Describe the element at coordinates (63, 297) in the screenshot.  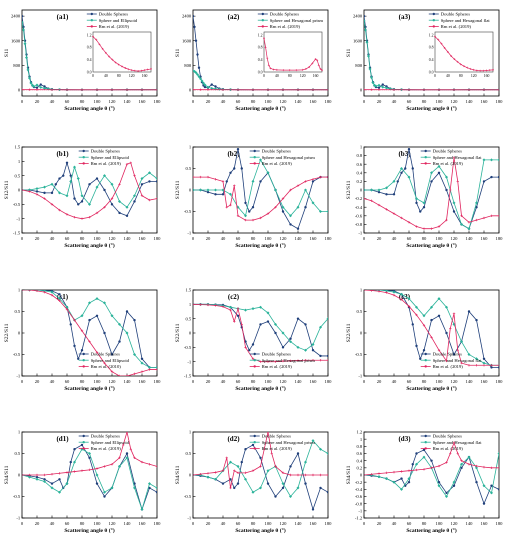
I see `panel-label: (c1)` at that location.